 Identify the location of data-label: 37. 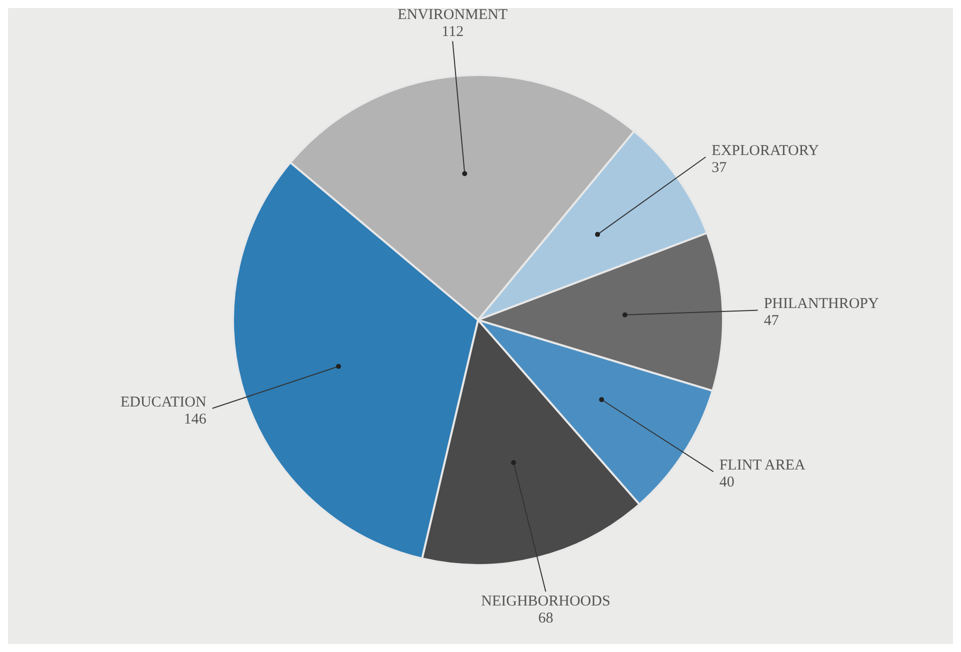
(720, 168).